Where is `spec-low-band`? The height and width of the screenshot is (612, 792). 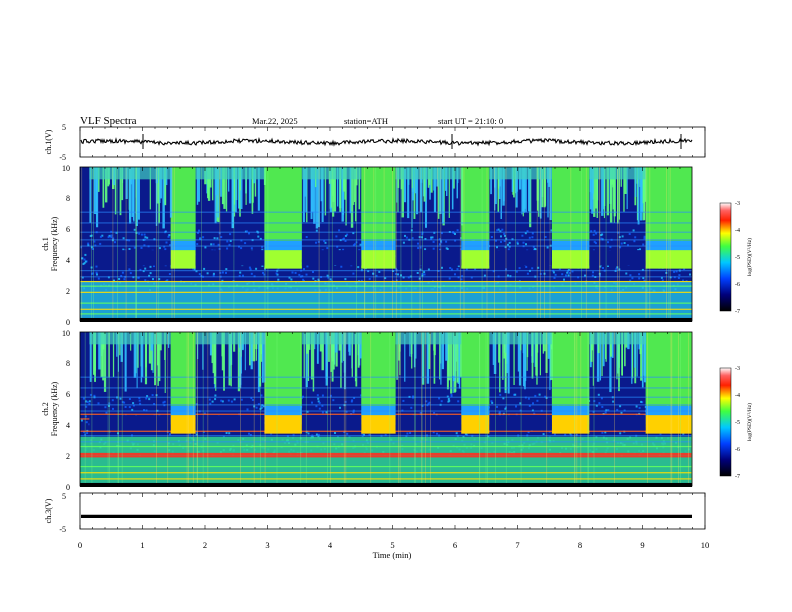 spec-low-band is located at coordinates (386, 299).